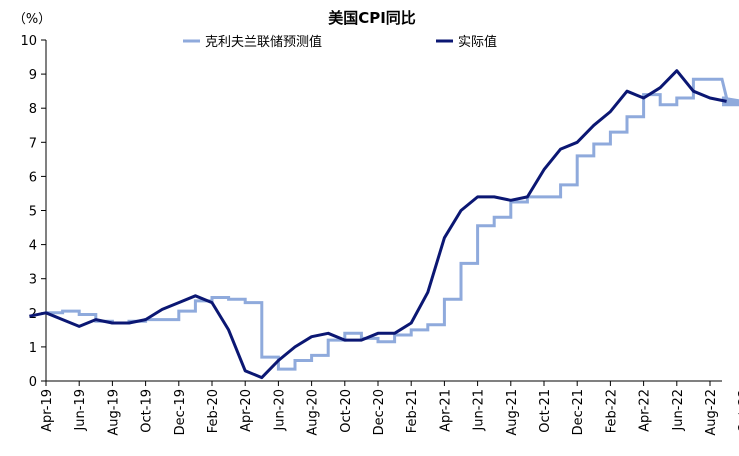 The height and width of the screenshot is (456, 739). Describe the element at coordinates (512, 412) in the screenshot. I see `x-tick-label: Aug-21` at that location.